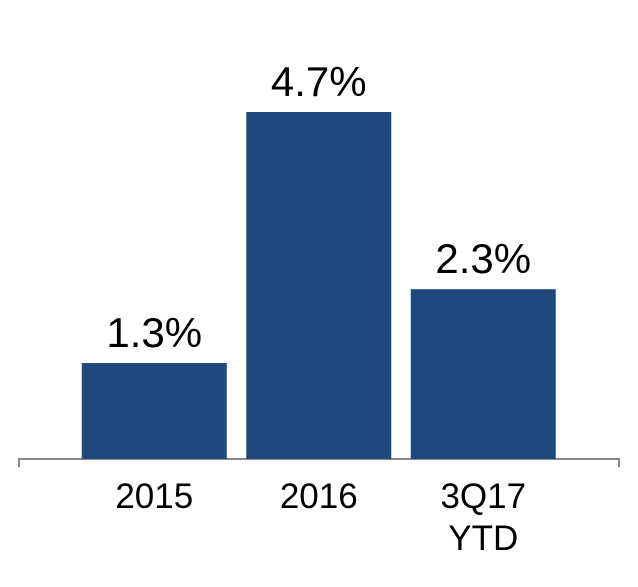 This screenshot has width=638, height=587. Describe the element at coordinates (318, 496) in the screenshot. I see `x-tick-label: 2016` at that location.